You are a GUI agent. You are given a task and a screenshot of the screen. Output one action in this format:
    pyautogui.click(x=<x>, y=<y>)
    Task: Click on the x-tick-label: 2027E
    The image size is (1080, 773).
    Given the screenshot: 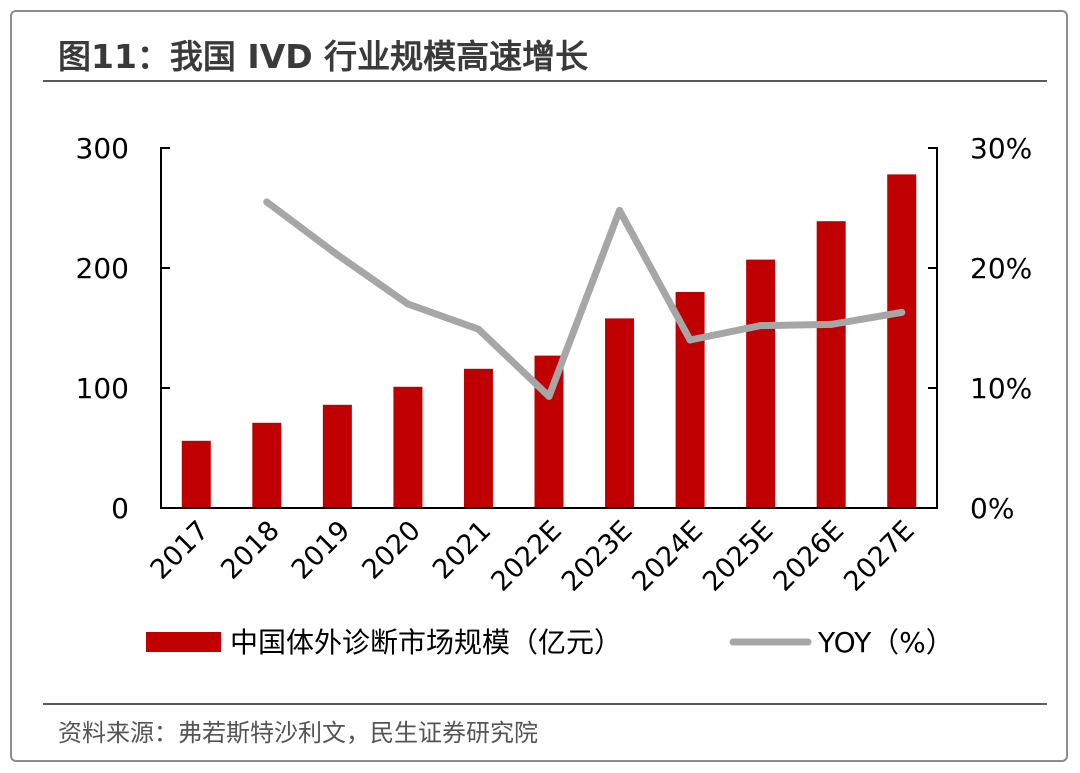 What is the action you would take?
    pyautogui.click(x=879, y=556)
    